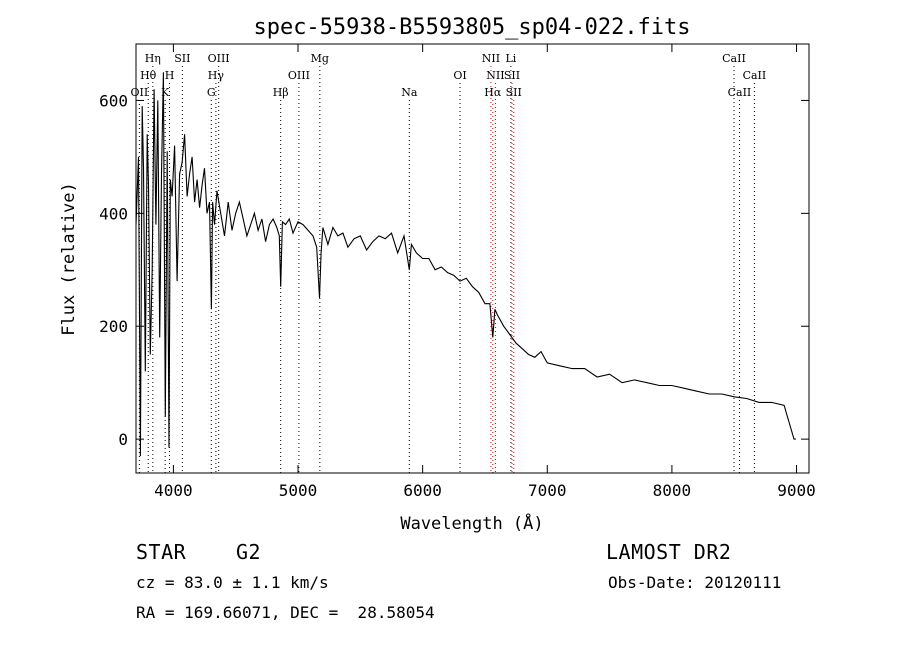 The width and height of the screenshot is (900, 650). I want to click on y-tick-label: 0, so click(123, 439).